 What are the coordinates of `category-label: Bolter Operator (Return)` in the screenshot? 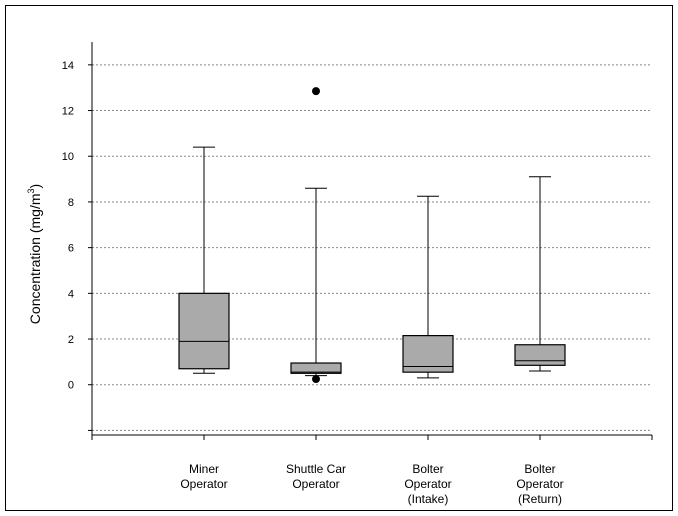 It's located at (539, 484).